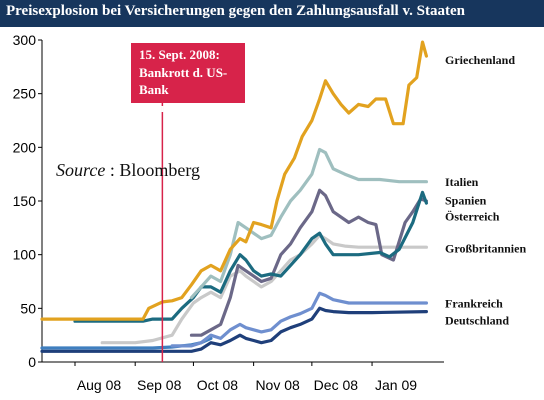 The height and width of the screenshot is (400, 544). I want to click on y-tick-label: 50, so click(28, 308).